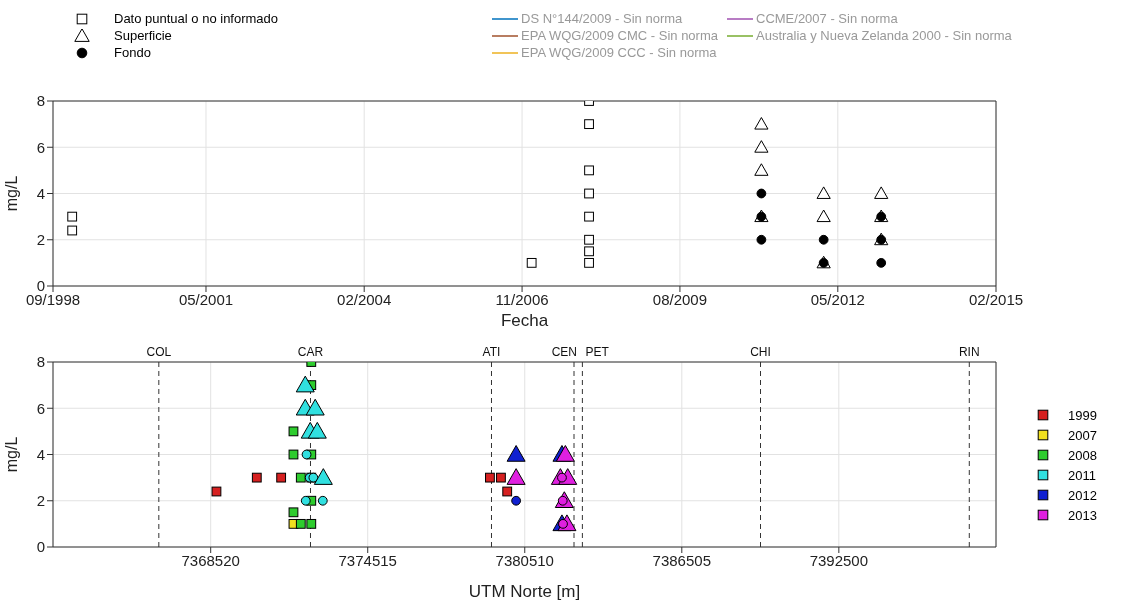 This screenshot has width=1122, height=601. I want to click on x-axis-title: UTM Norte [m], so click(524, 591).